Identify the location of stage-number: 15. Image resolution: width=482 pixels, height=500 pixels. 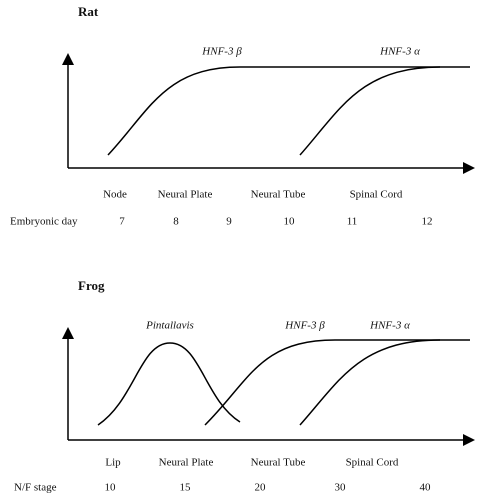
(186, 488).